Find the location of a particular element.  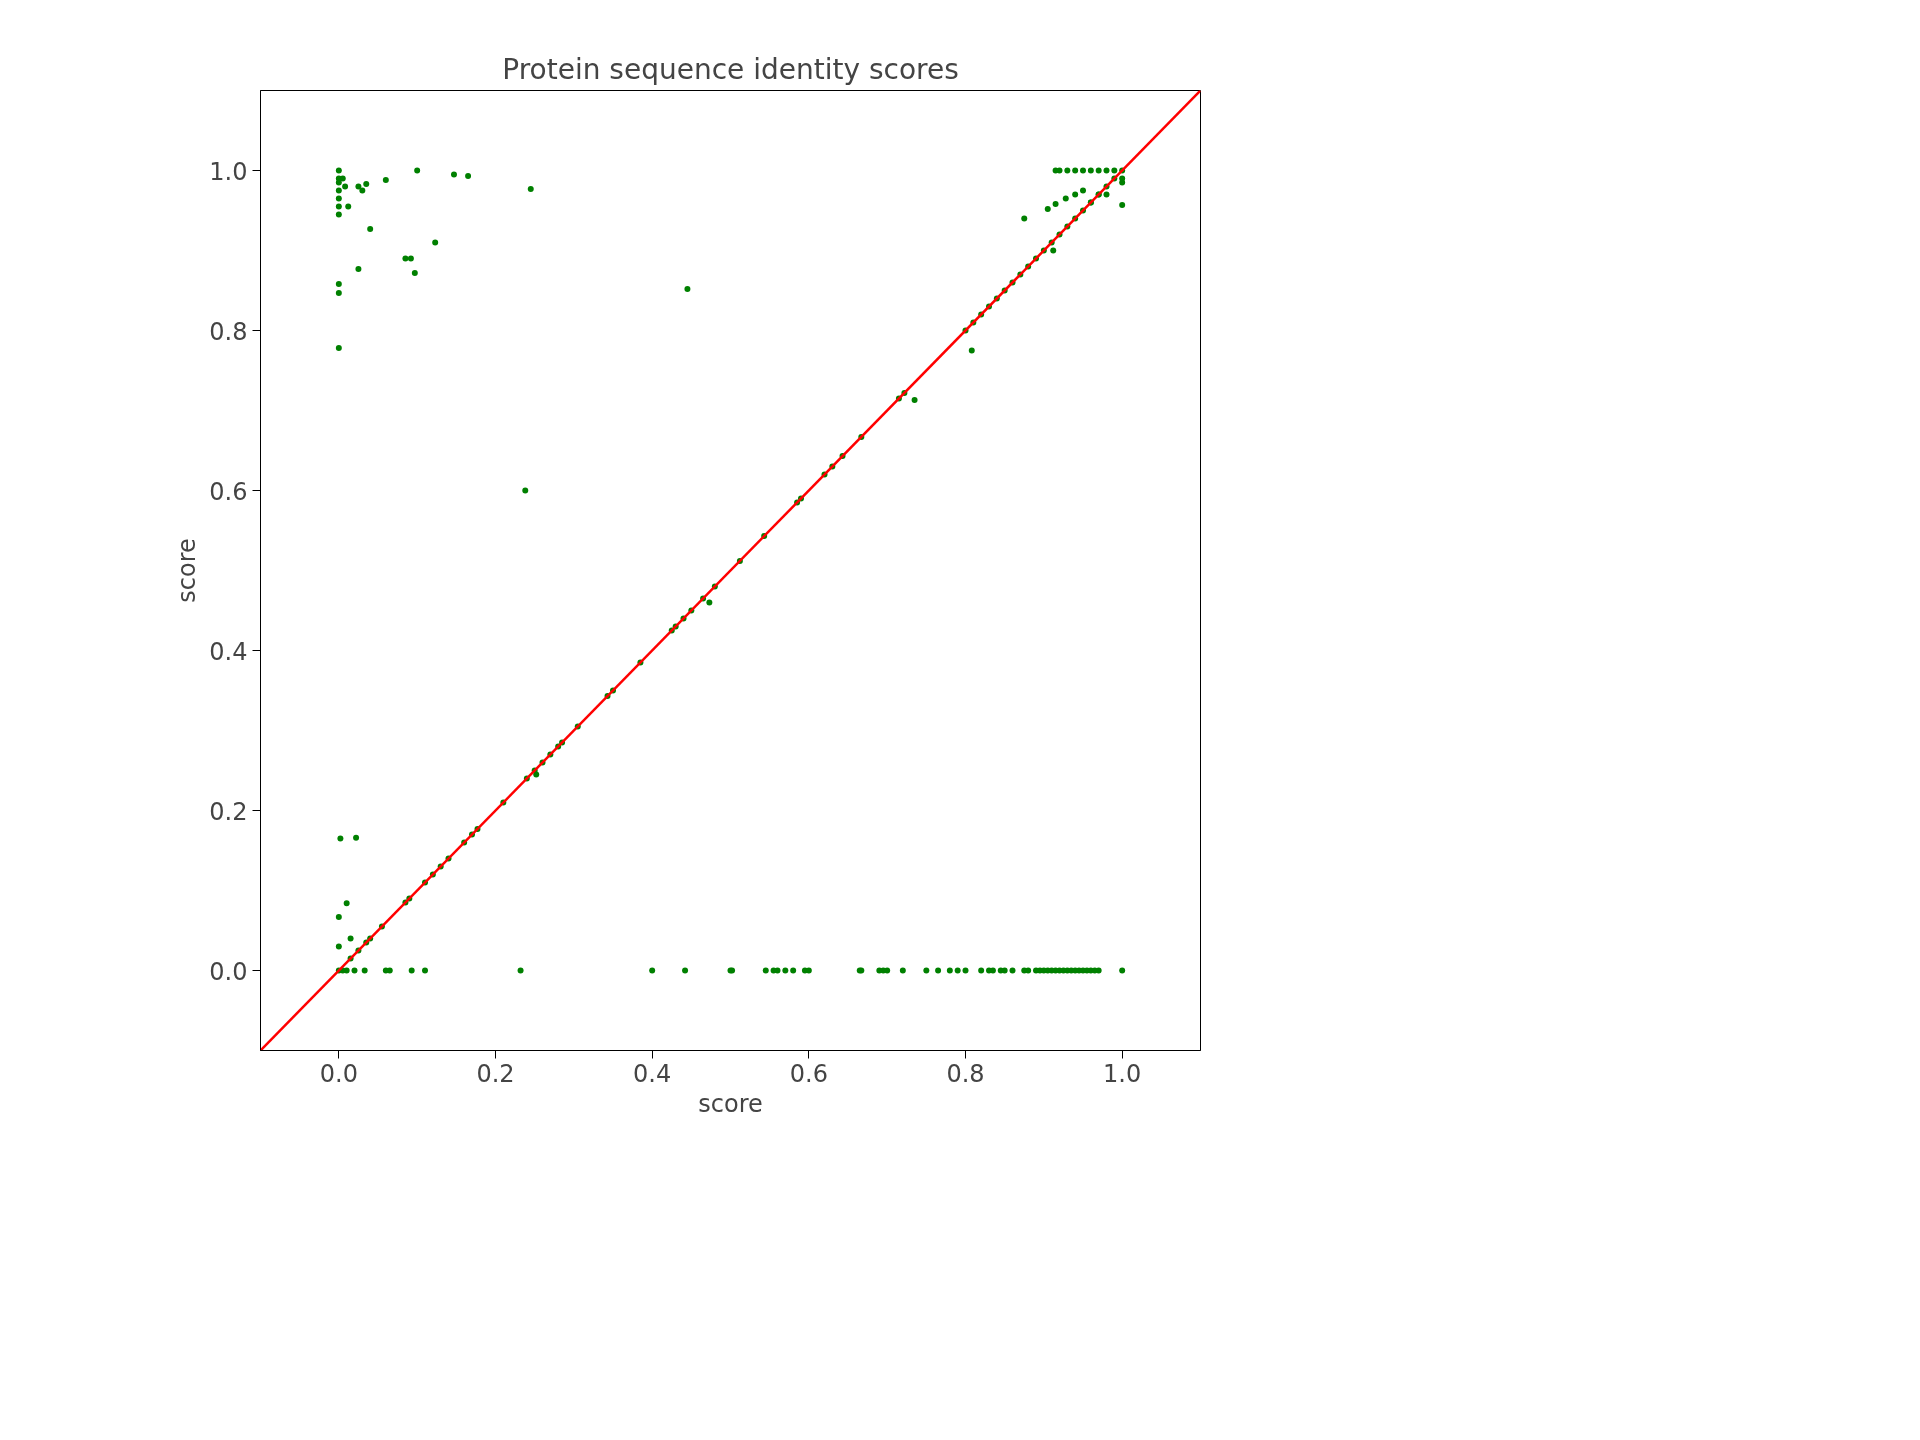

y-tick-label: 0.0 is located at coordinates (228, 971).